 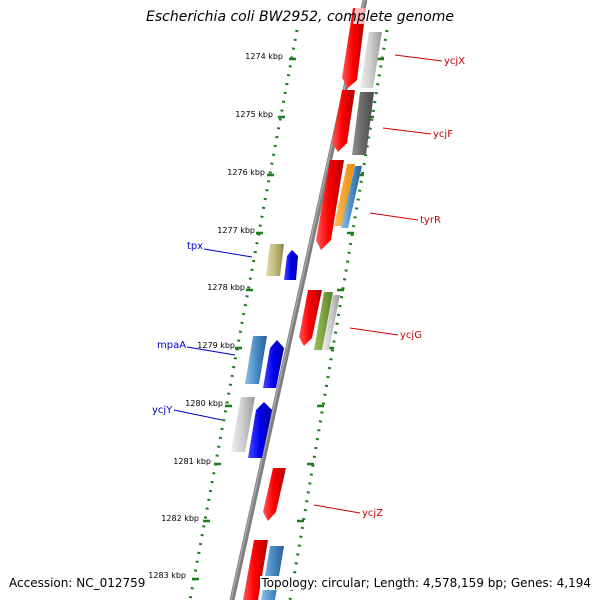 I want to click on gene-mpaa-arrow, so click(x=273, y=364).